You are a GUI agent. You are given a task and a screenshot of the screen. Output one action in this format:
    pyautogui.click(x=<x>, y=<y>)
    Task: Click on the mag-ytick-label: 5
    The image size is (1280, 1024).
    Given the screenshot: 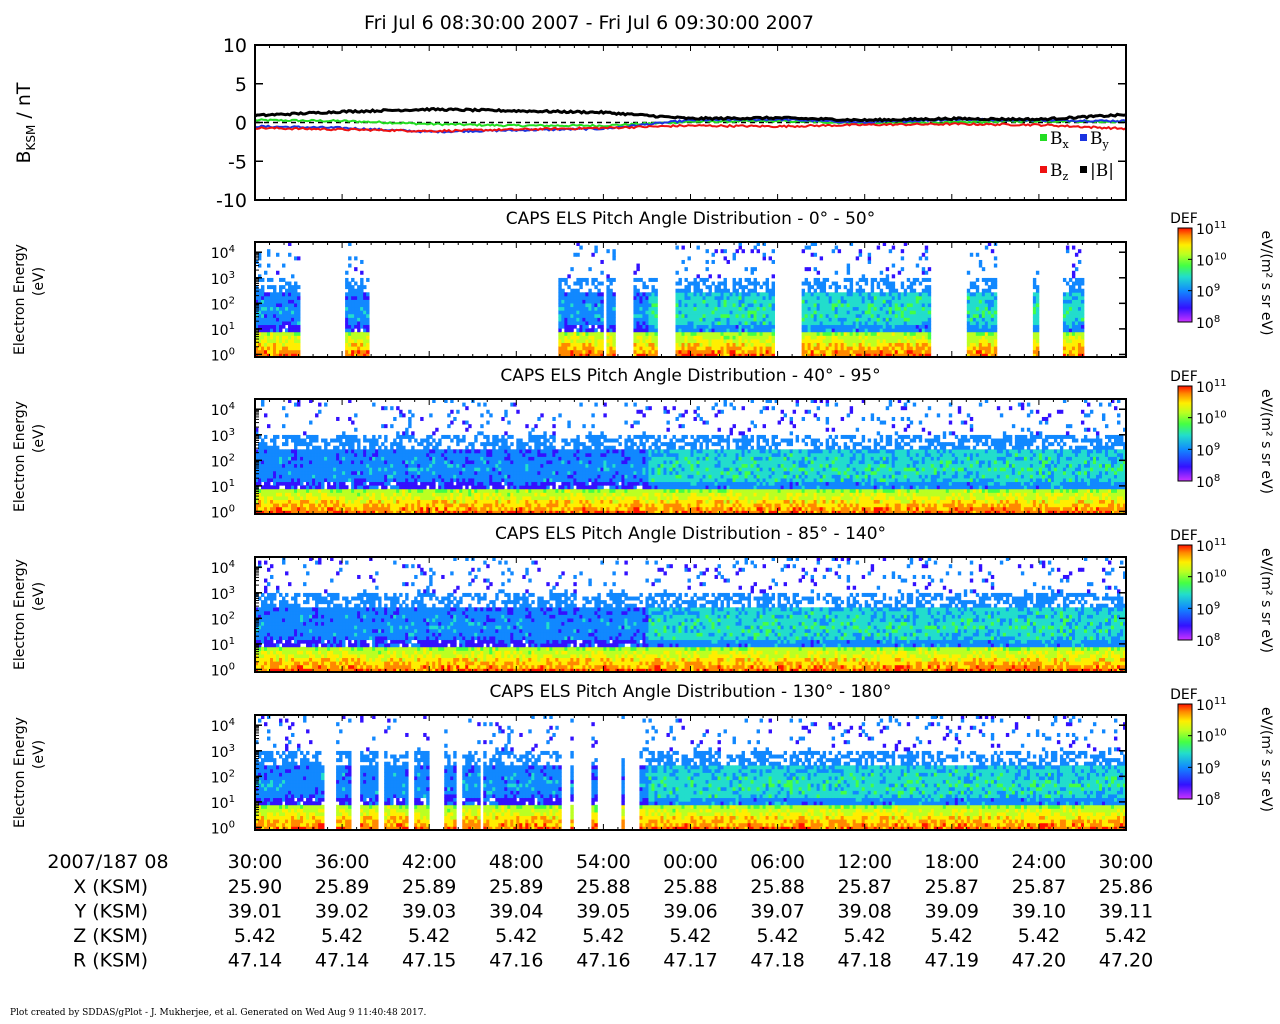 What is the action you would take?
    pyautogui.click(x=241, y=85)
    